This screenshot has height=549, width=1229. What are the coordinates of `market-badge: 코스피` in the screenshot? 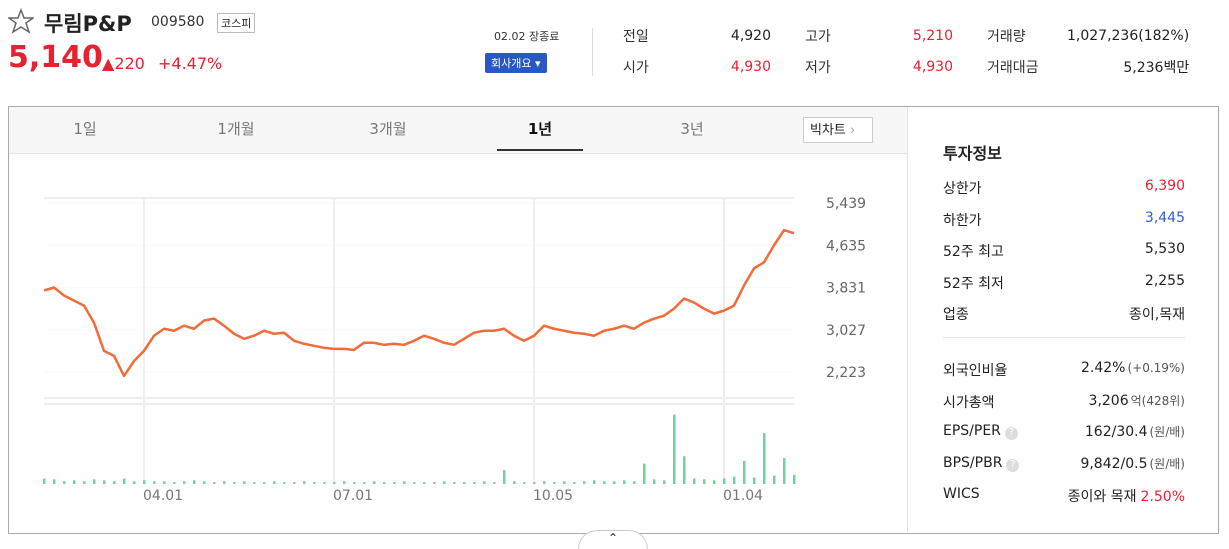 It's located at (236, 23).